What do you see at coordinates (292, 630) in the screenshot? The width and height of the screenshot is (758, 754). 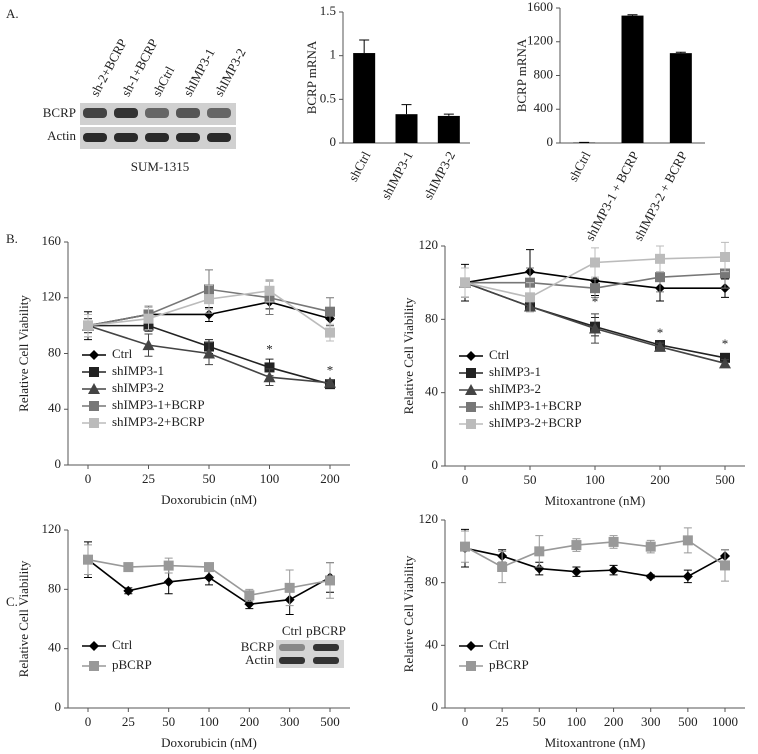 I see `lane-label: Ctrl` at bounding box center [292, 630].